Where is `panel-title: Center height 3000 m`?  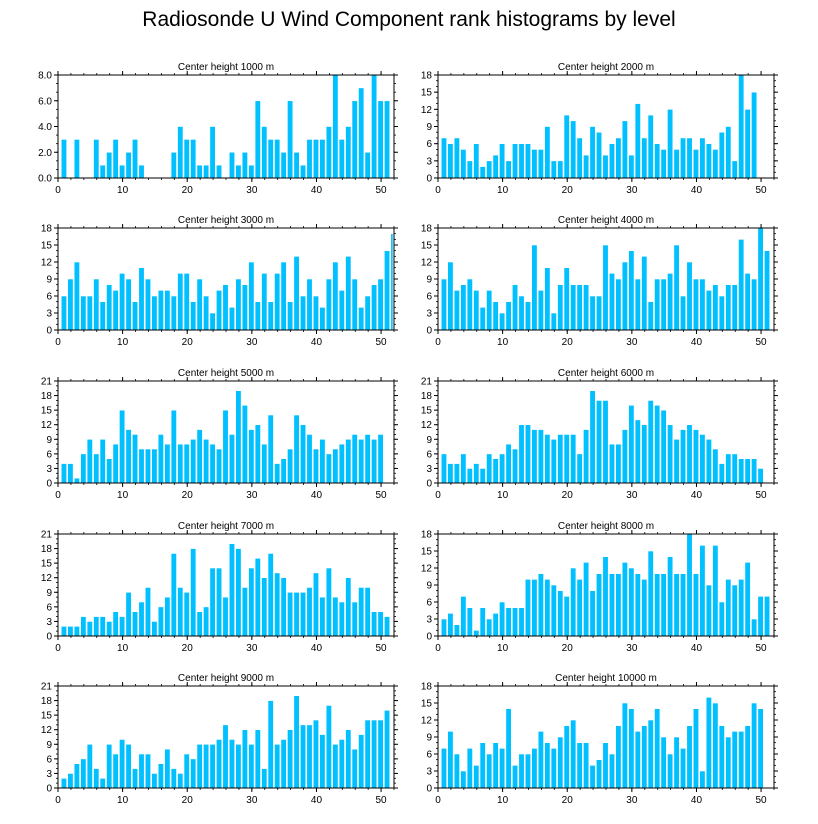
panel-title: Center height 3000 m is located at coordinates (226, 220).